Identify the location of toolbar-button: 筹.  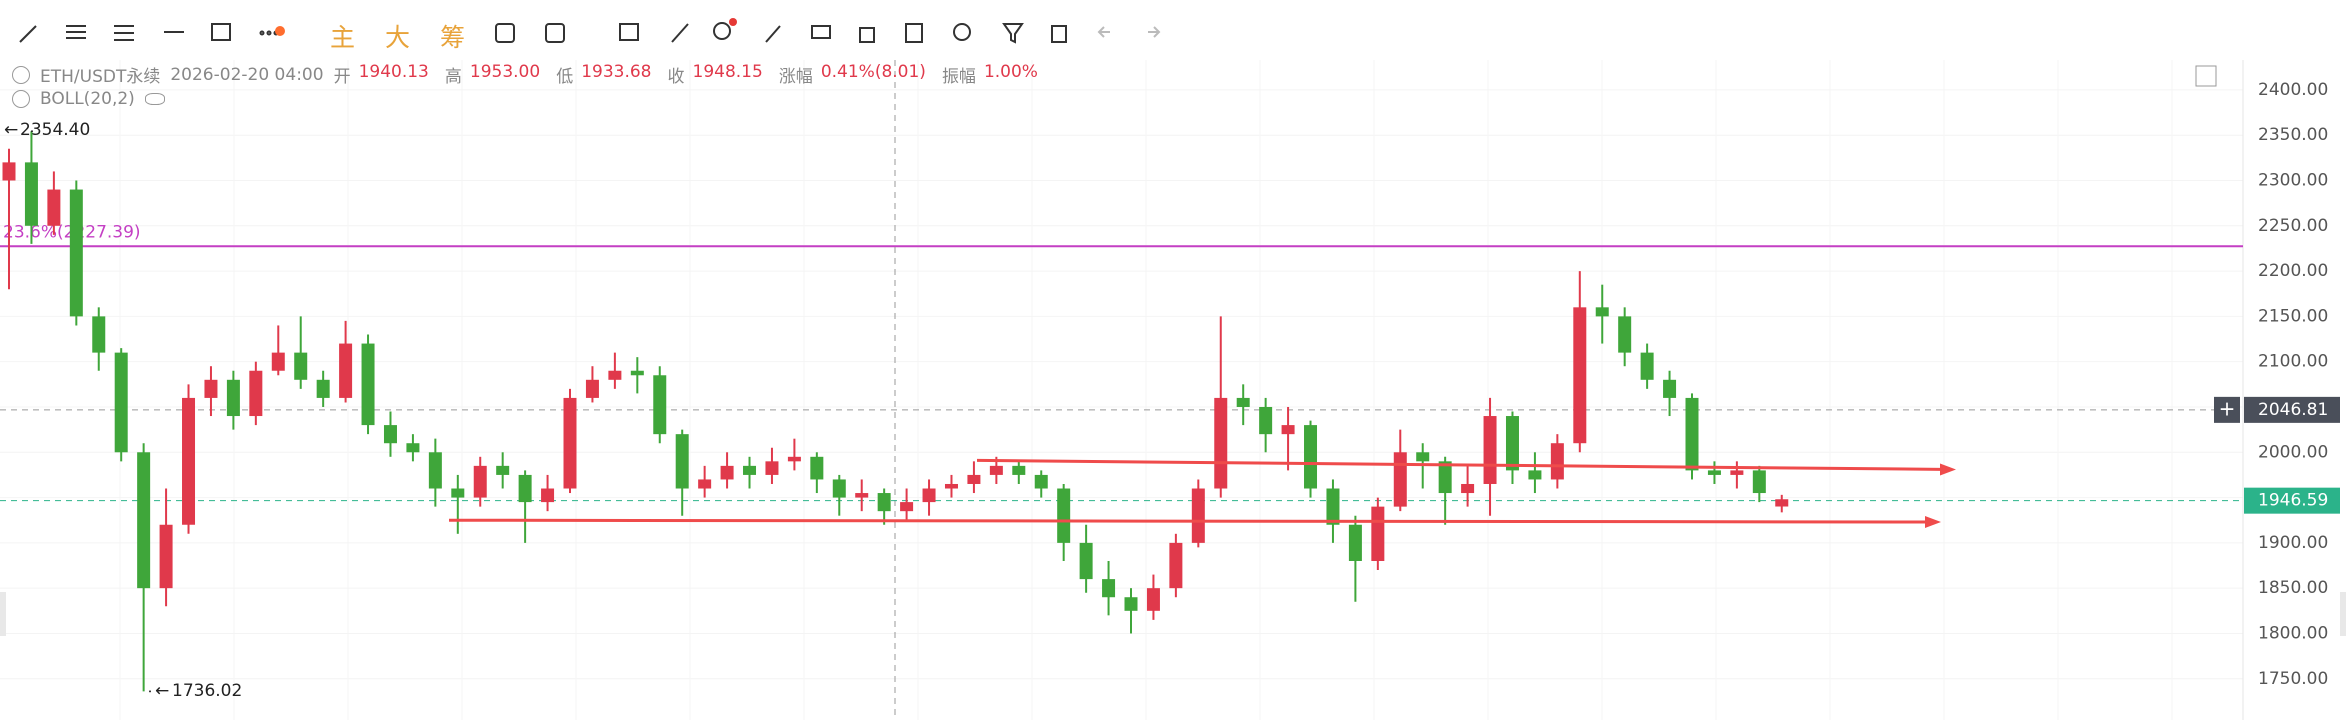
(453, 37).